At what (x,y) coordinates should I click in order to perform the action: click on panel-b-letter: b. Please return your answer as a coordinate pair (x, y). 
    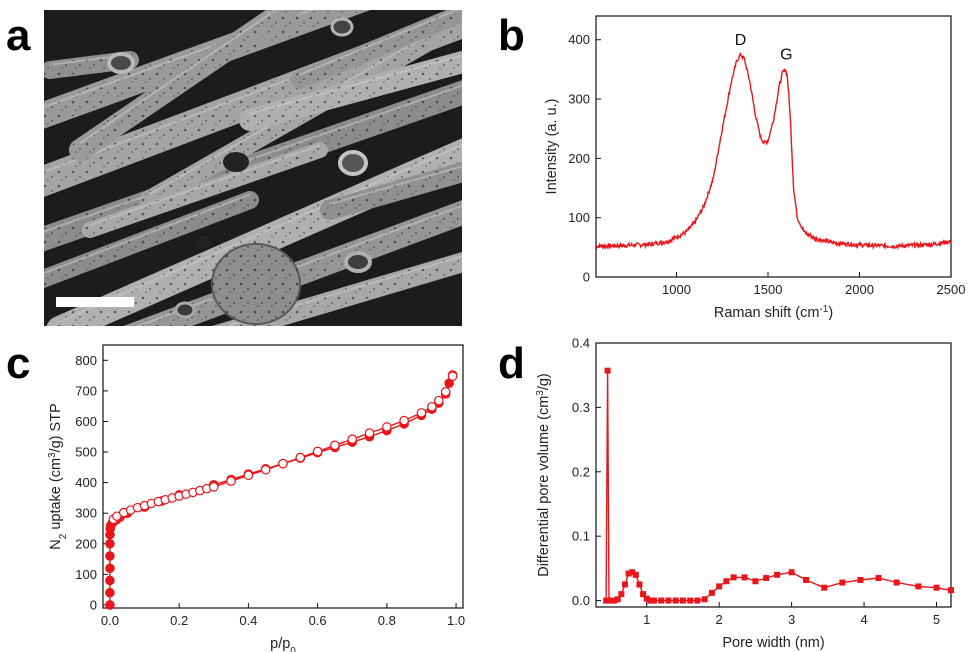
    Looking at the image, I should click on (511, 35).